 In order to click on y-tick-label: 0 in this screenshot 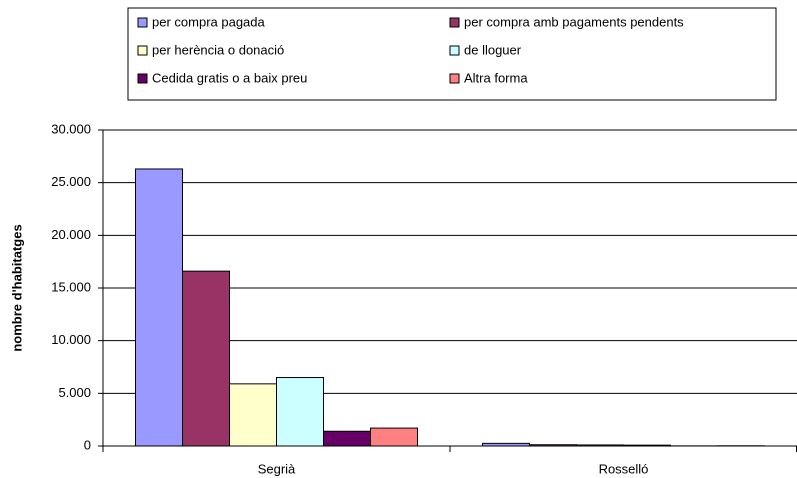, I will do `click(87, 444)`.